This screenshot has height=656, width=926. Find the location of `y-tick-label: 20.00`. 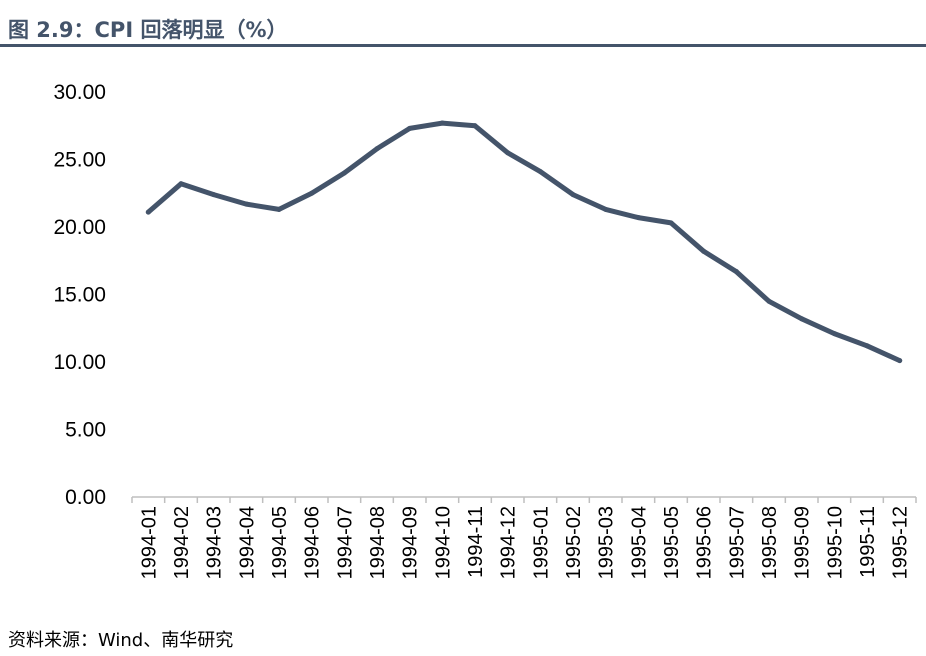

y-tick-label: 20.00 is located at coordinates (79, 227).